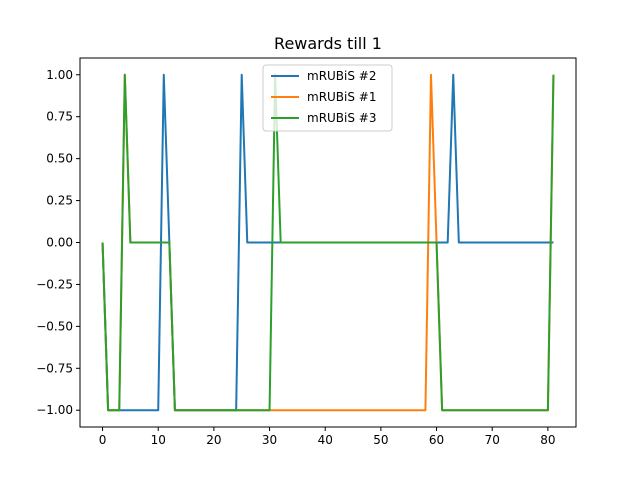 Image resolution: width=640 pixels, height=480 pixels. What do you see at coordinates (59, 159) in the screenshot?
I see `y-tick-label: 0.50` at bounding box center [59, 159].